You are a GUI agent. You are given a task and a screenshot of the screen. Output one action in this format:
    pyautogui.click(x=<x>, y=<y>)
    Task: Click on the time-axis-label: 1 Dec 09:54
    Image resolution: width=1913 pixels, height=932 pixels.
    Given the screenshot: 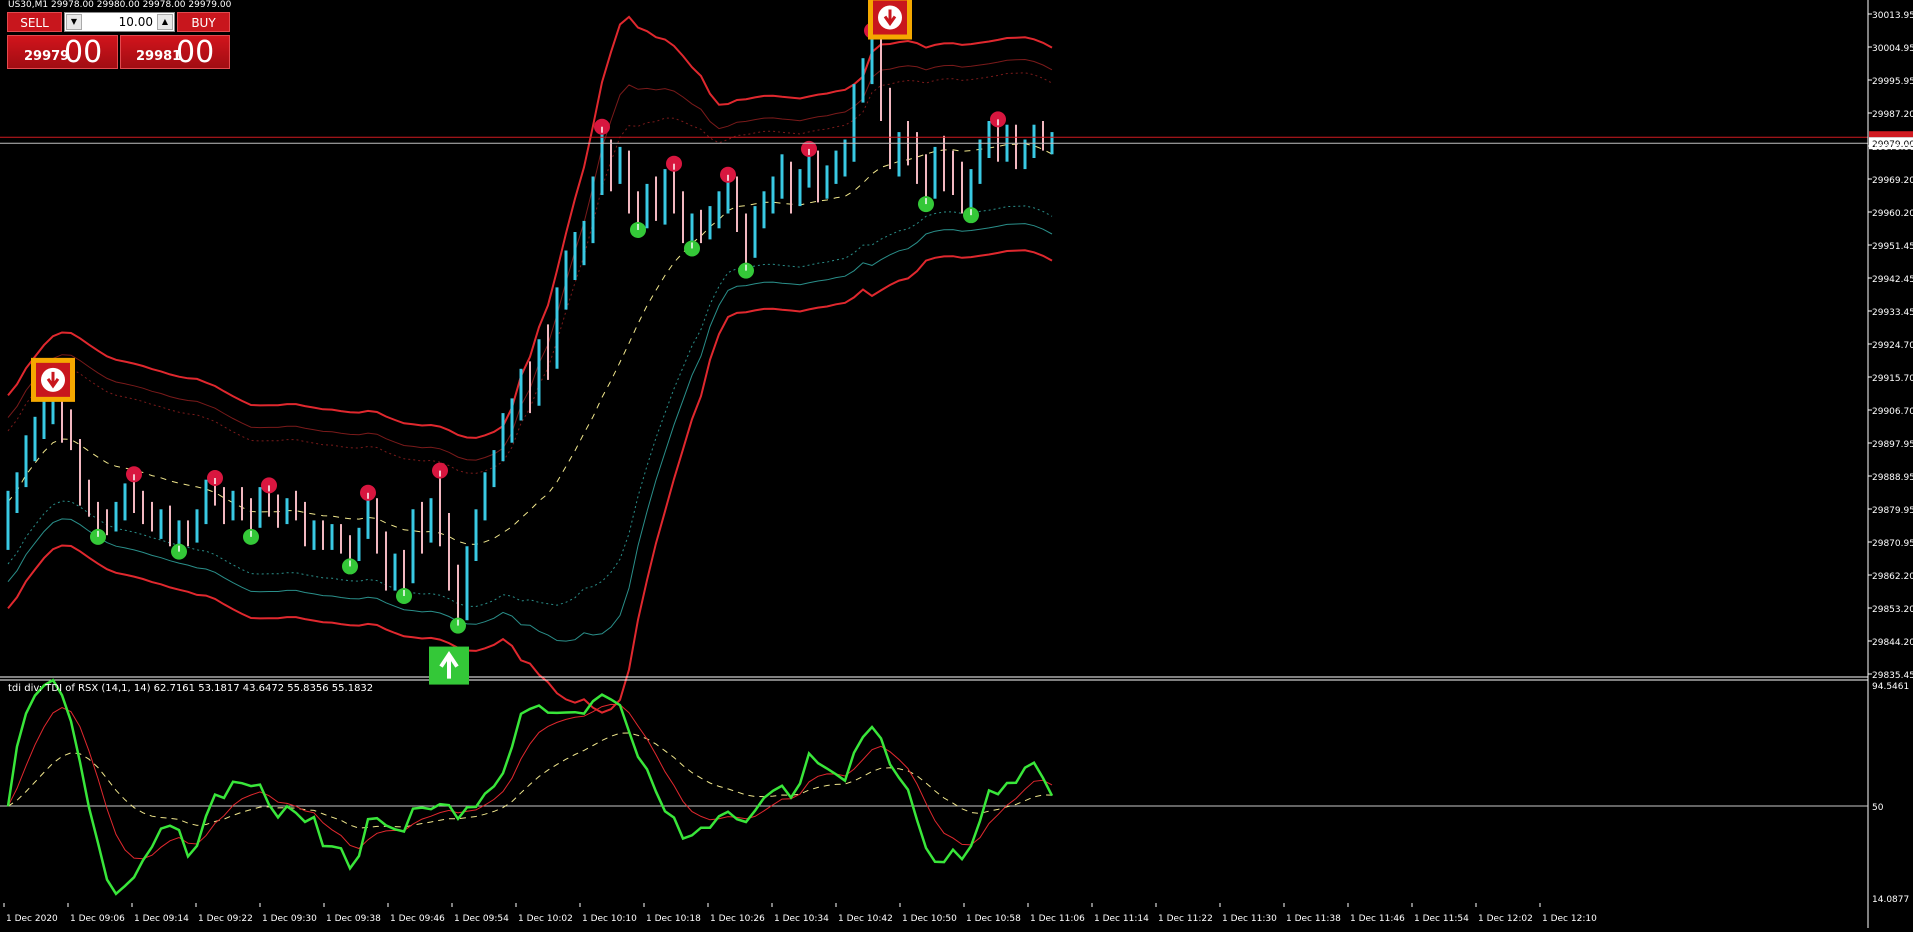 What is the action you would take?
    pyautogui.click(x=481, y=919)
    